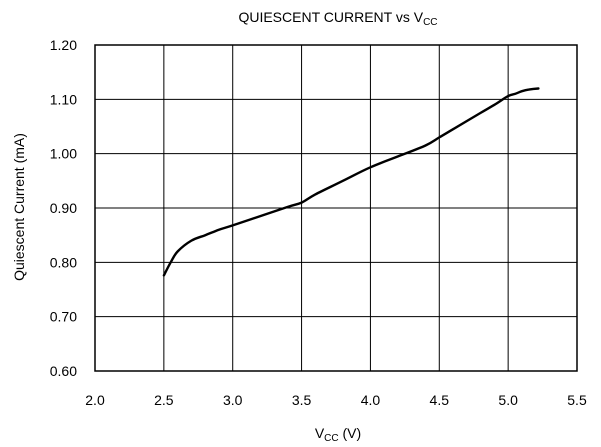 Image resolution: width=601 pixels, height=447 pixels. Describe the element at coordinates (63, 99) in the screenshot. I see `y-tick-label: 1.10` at that location.